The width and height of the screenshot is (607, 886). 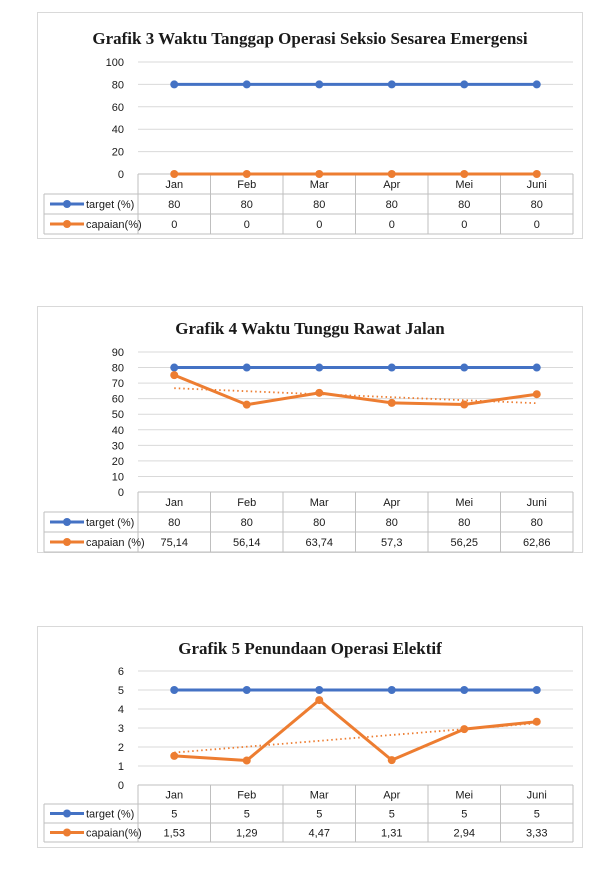 What do you see at coordinates (115, 543) in the screenshot?
I see `legend-label: capaian (%)` at bounding box center [115, 543].